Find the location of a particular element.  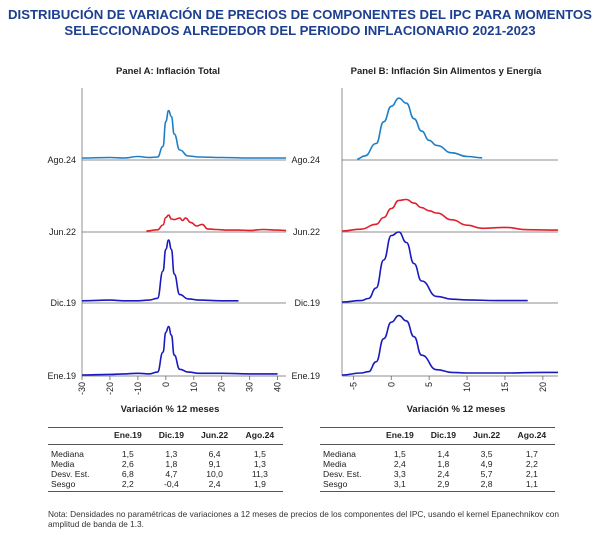

panel-b-xlabel: Variación % 12 meses is located at coordinates (456, 409).